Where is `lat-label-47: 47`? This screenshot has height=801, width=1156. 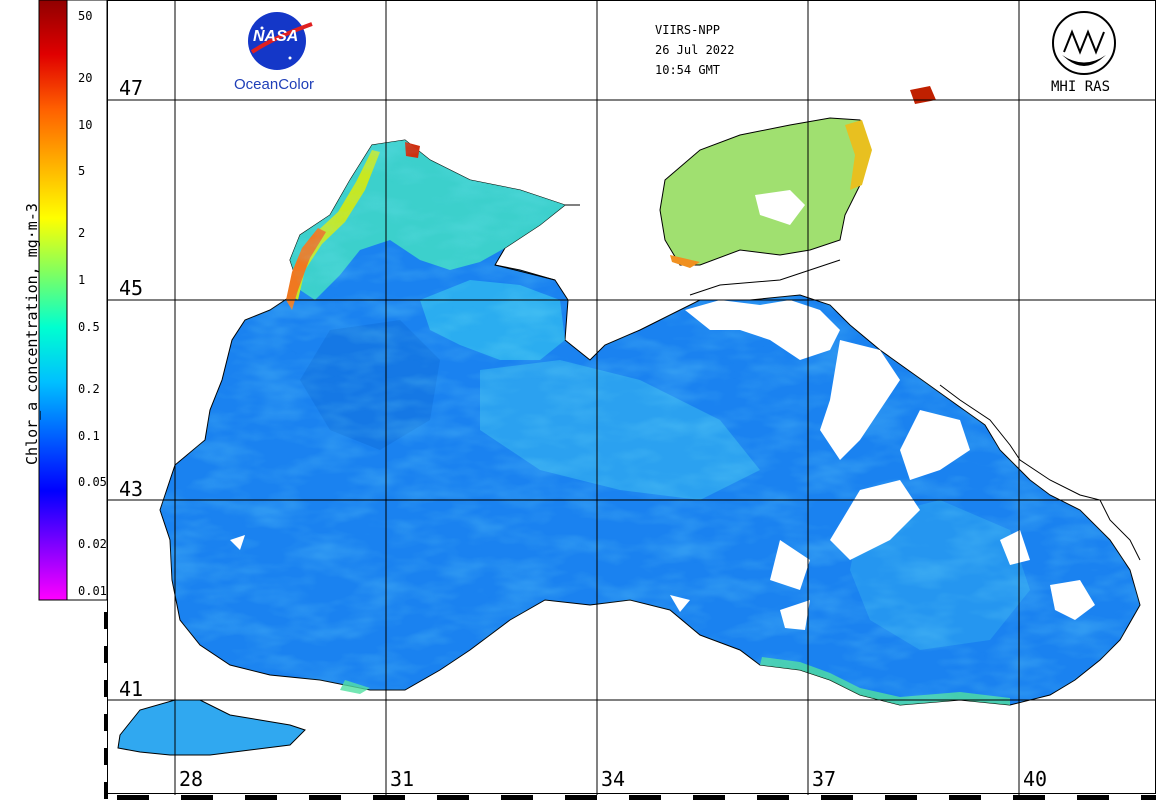
lat-label-47: 47 is located at coordinates (131, 88).